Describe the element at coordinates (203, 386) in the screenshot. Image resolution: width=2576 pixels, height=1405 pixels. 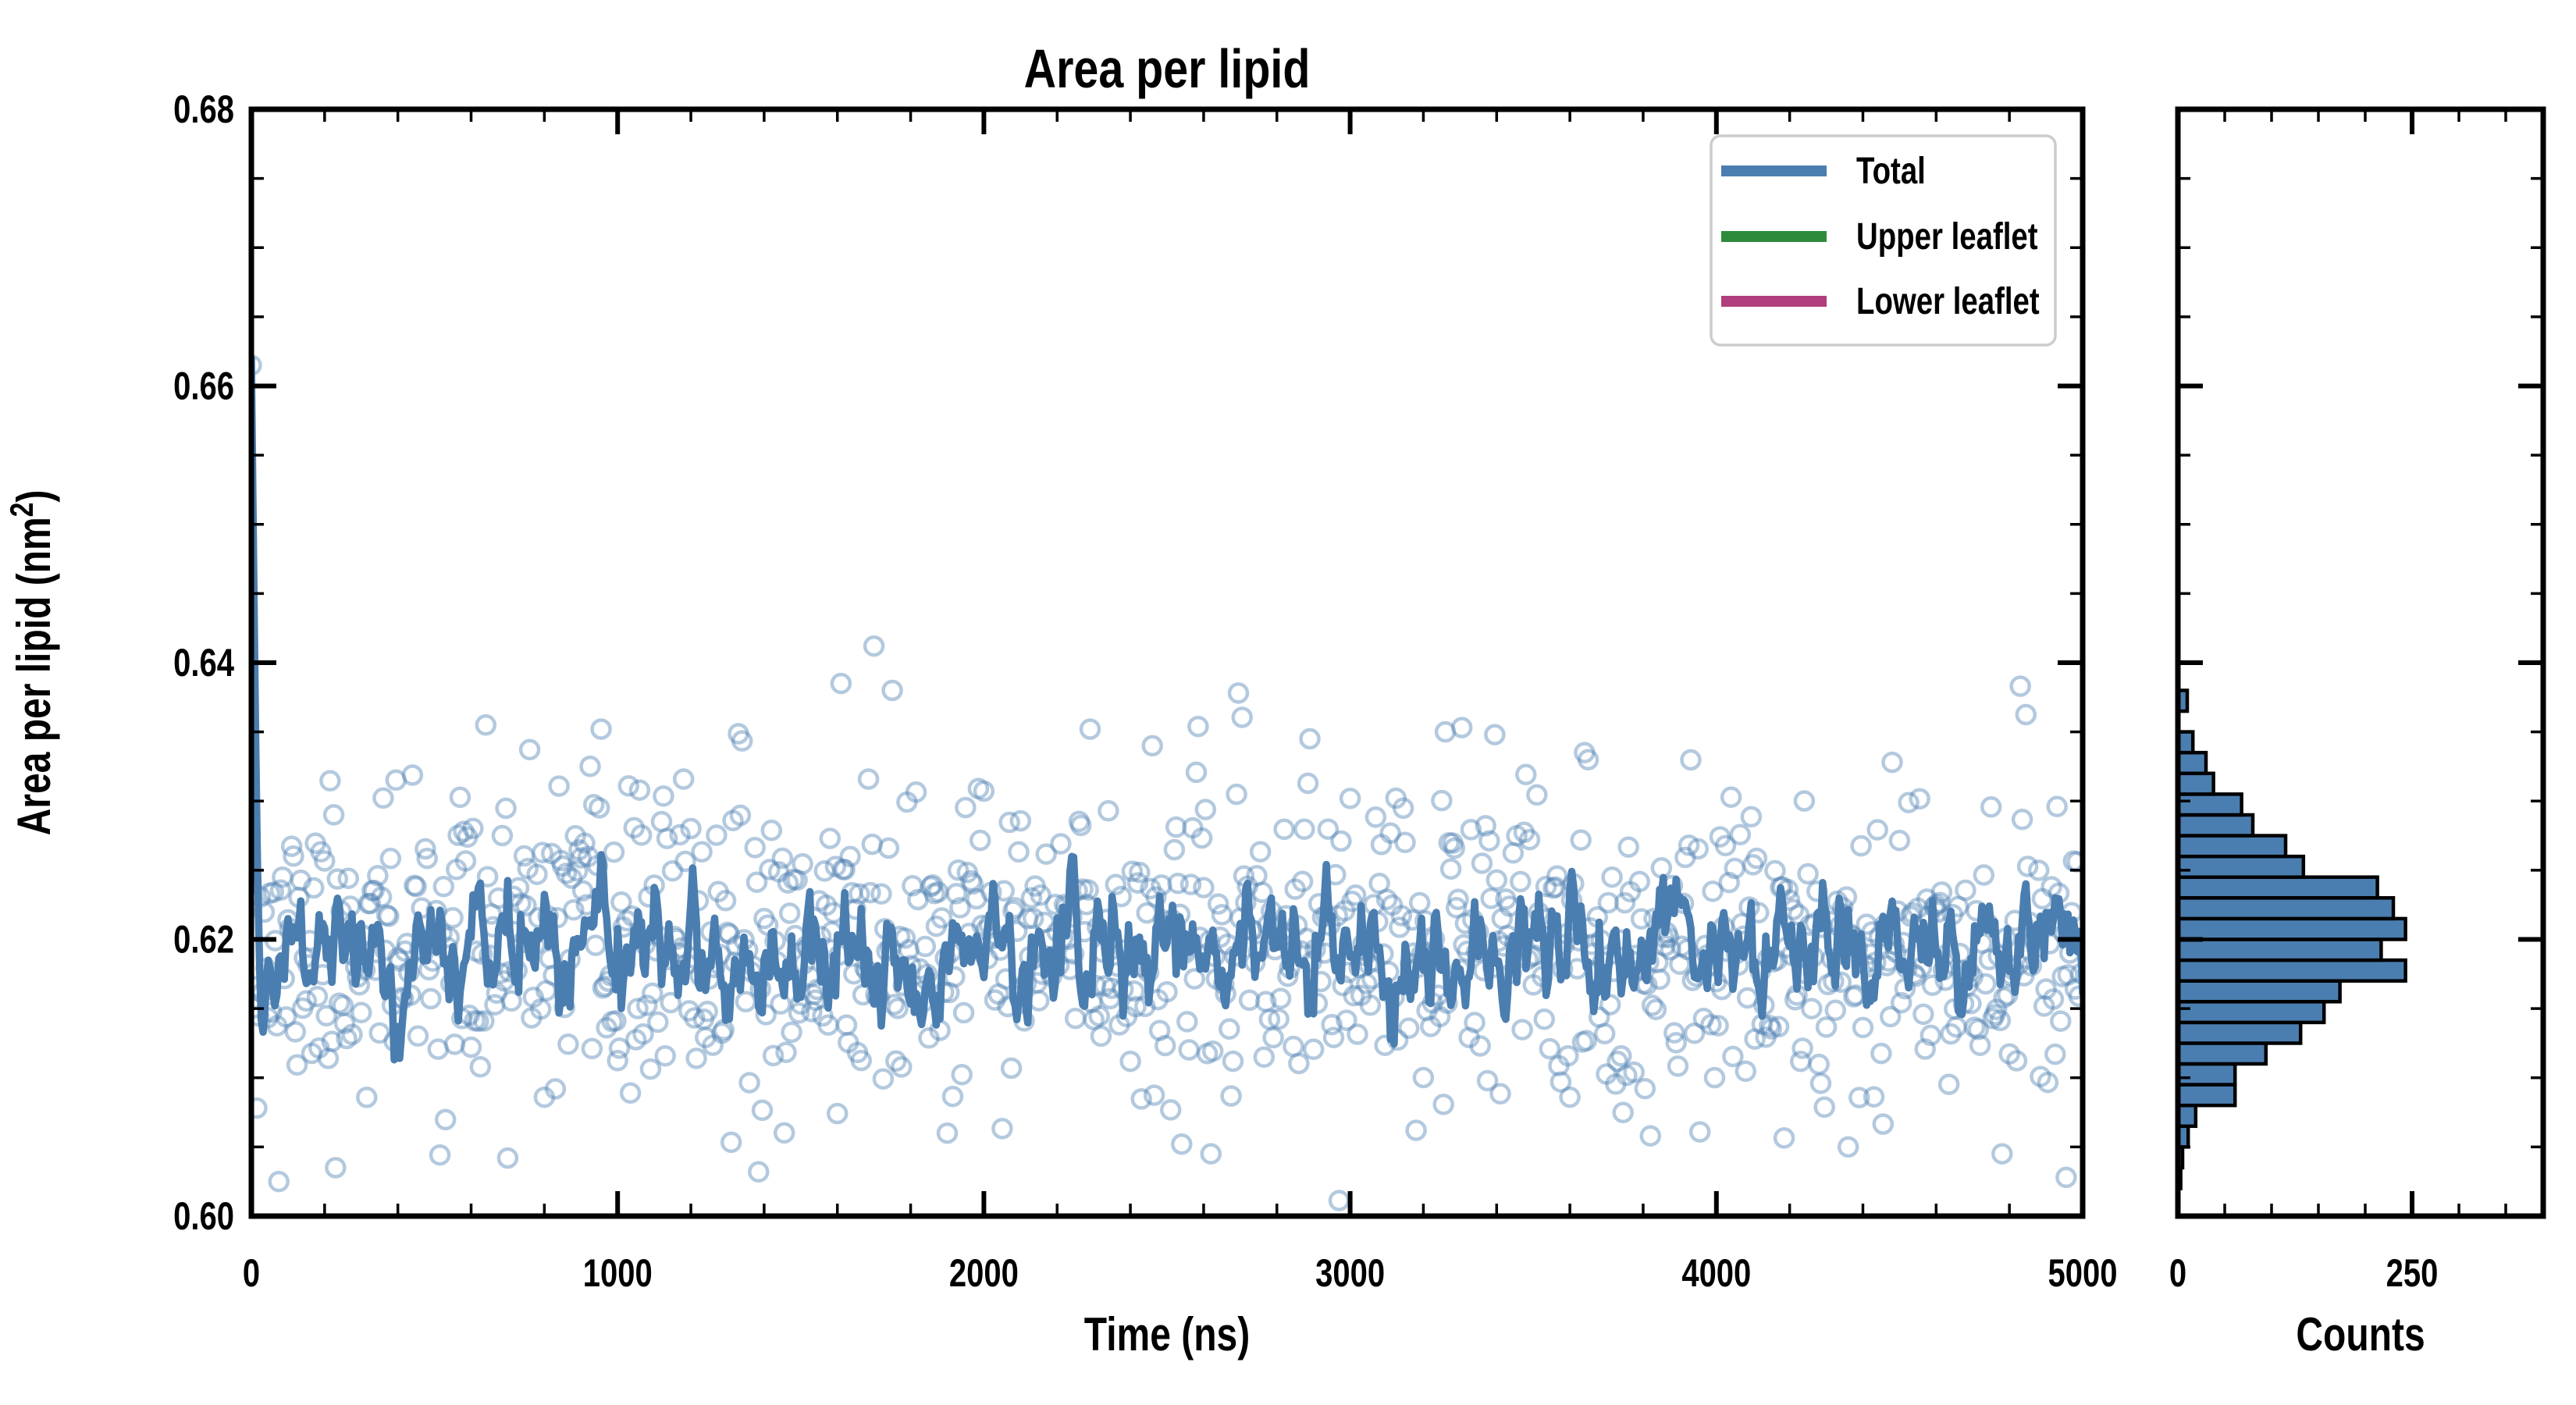
I see `y-tick-label: 0.66` at that location.